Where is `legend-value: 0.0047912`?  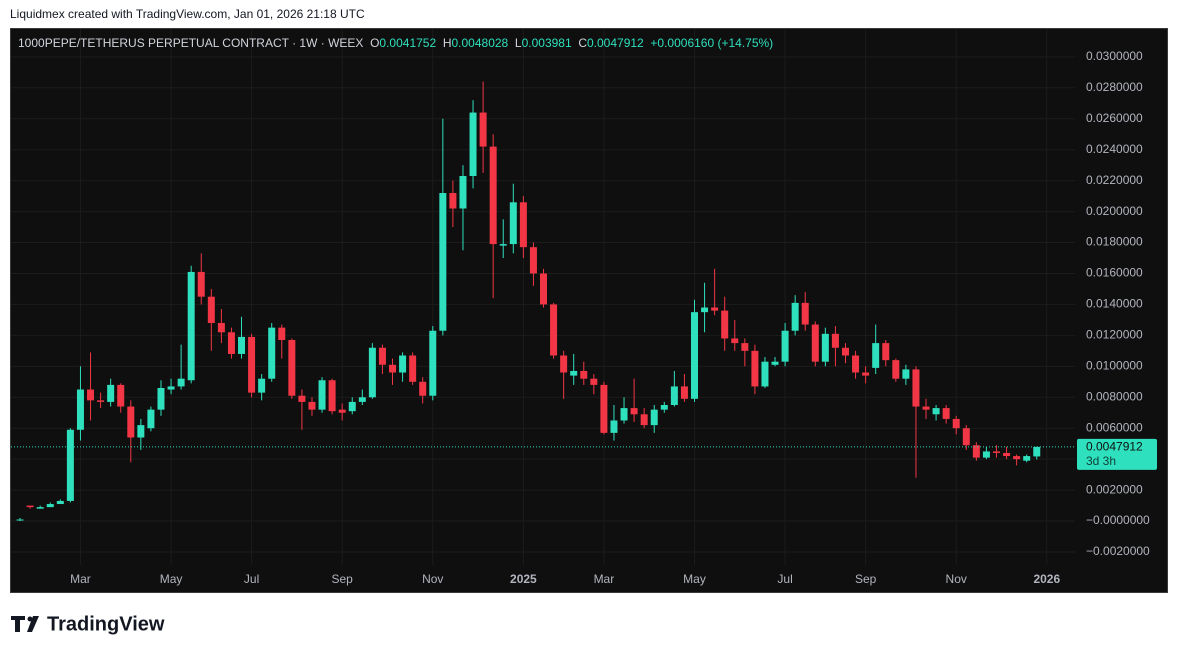
legend-value: 0.0047912 is located at coordinates (615, 43).